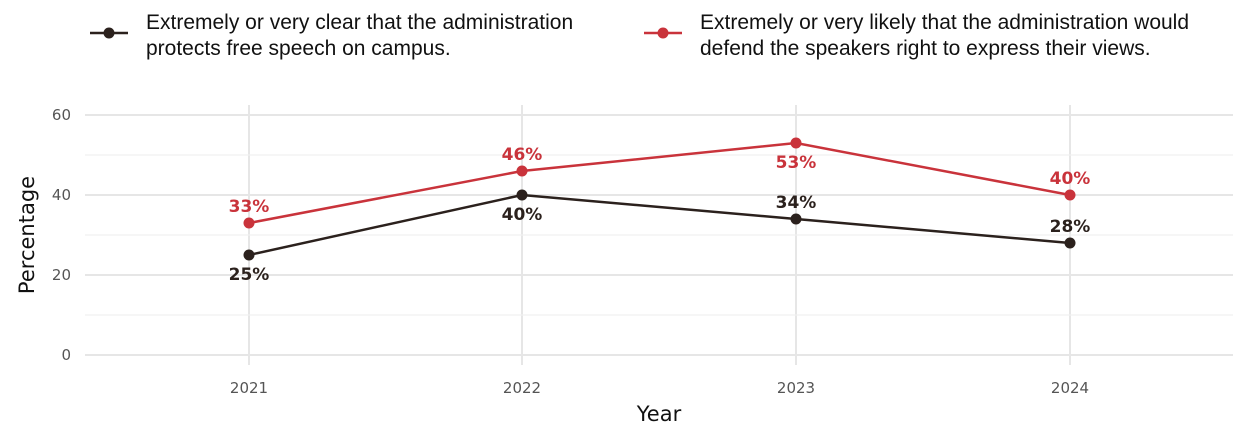 This screenshot has width=1257, height=428. Describe the element at coordinates (249, 207) in the screenshot. I see `data-label: 33%` at that location.